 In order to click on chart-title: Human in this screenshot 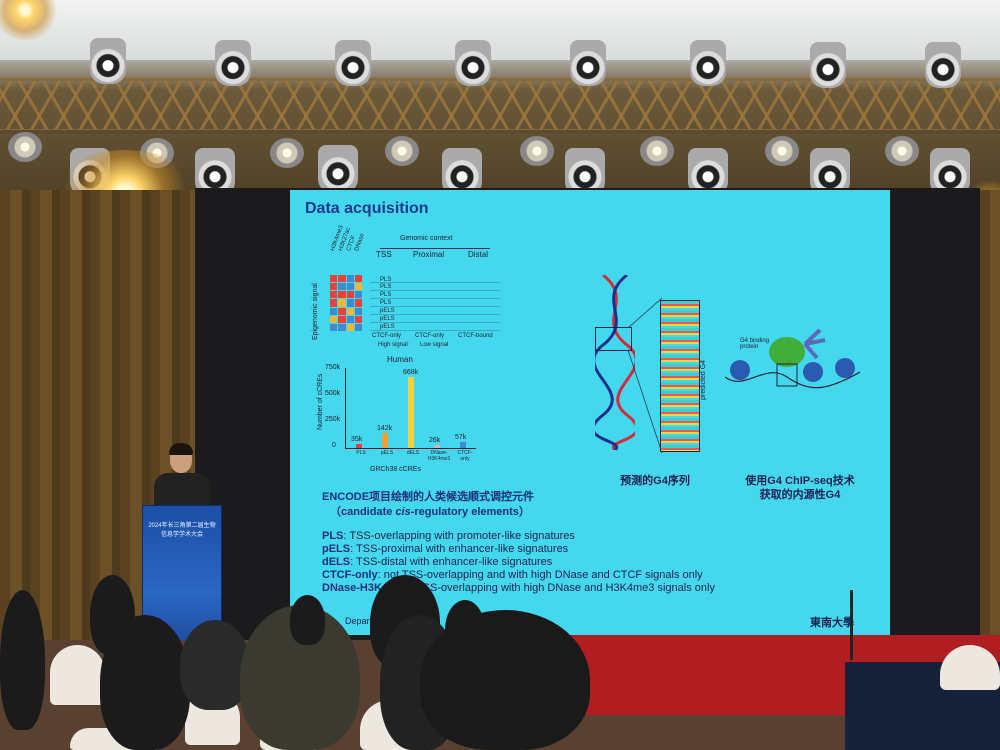, I will do `click(400, 359)`.